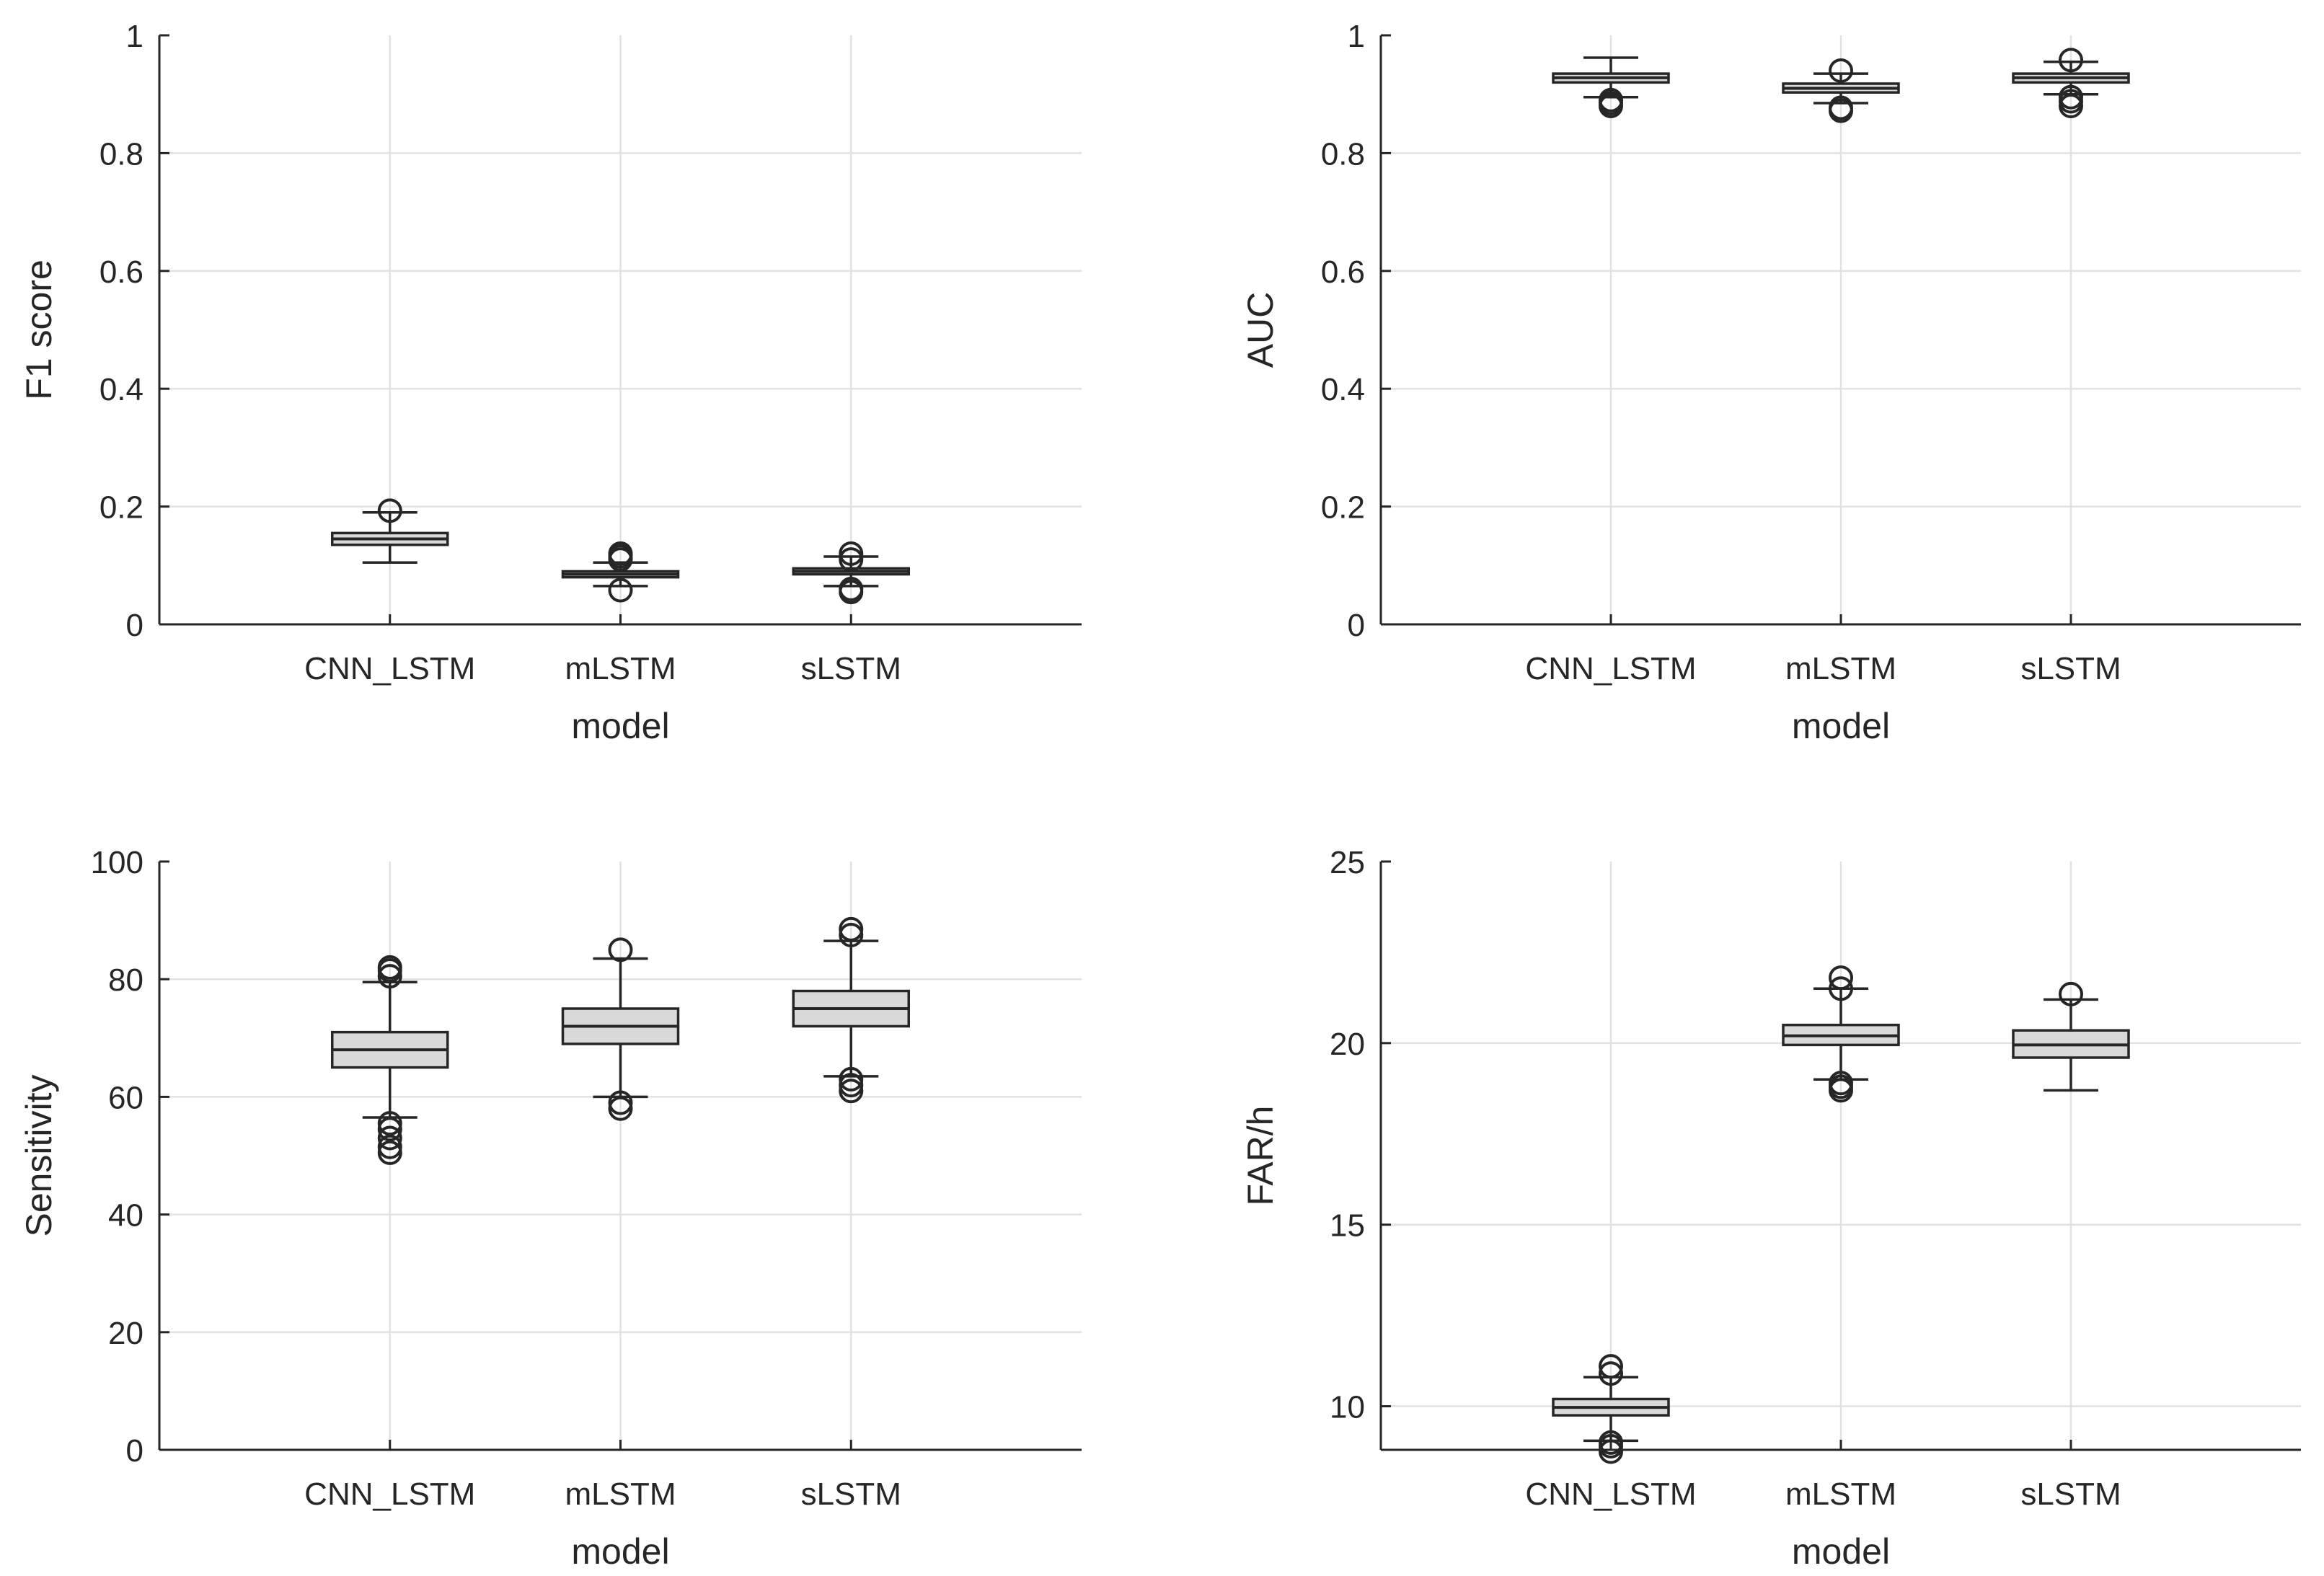  What do you see at coordinates (1260, 330) in the screenshot?
I see `y-axis-title: AUC` at bounding box center [1260, 330].